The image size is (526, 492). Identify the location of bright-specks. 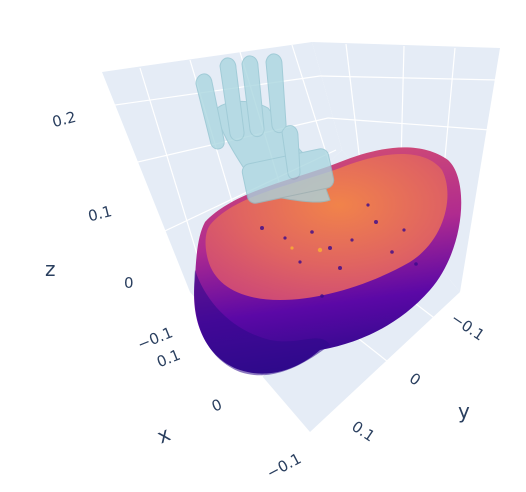
(306, 249).